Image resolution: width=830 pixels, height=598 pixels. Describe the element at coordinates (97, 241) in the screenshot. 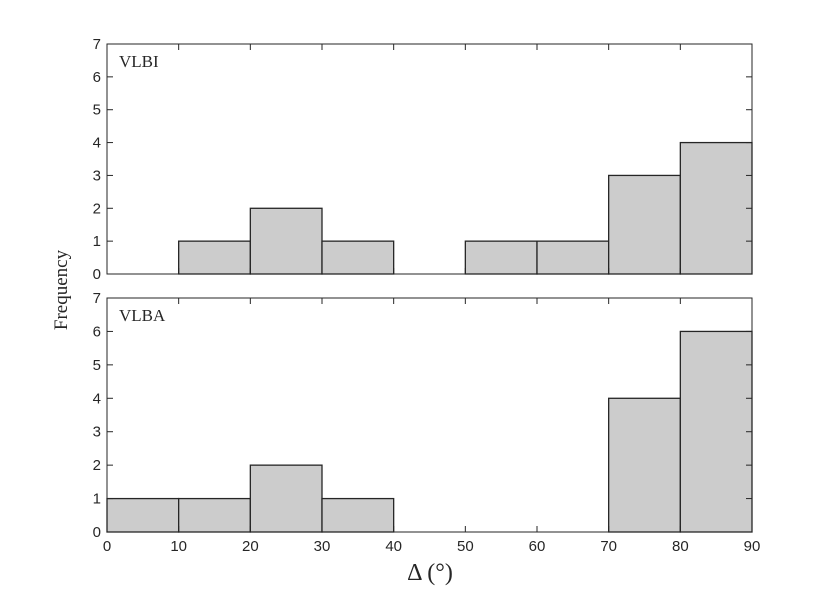

I see `vlbi-ytick-label: 1` at that location.